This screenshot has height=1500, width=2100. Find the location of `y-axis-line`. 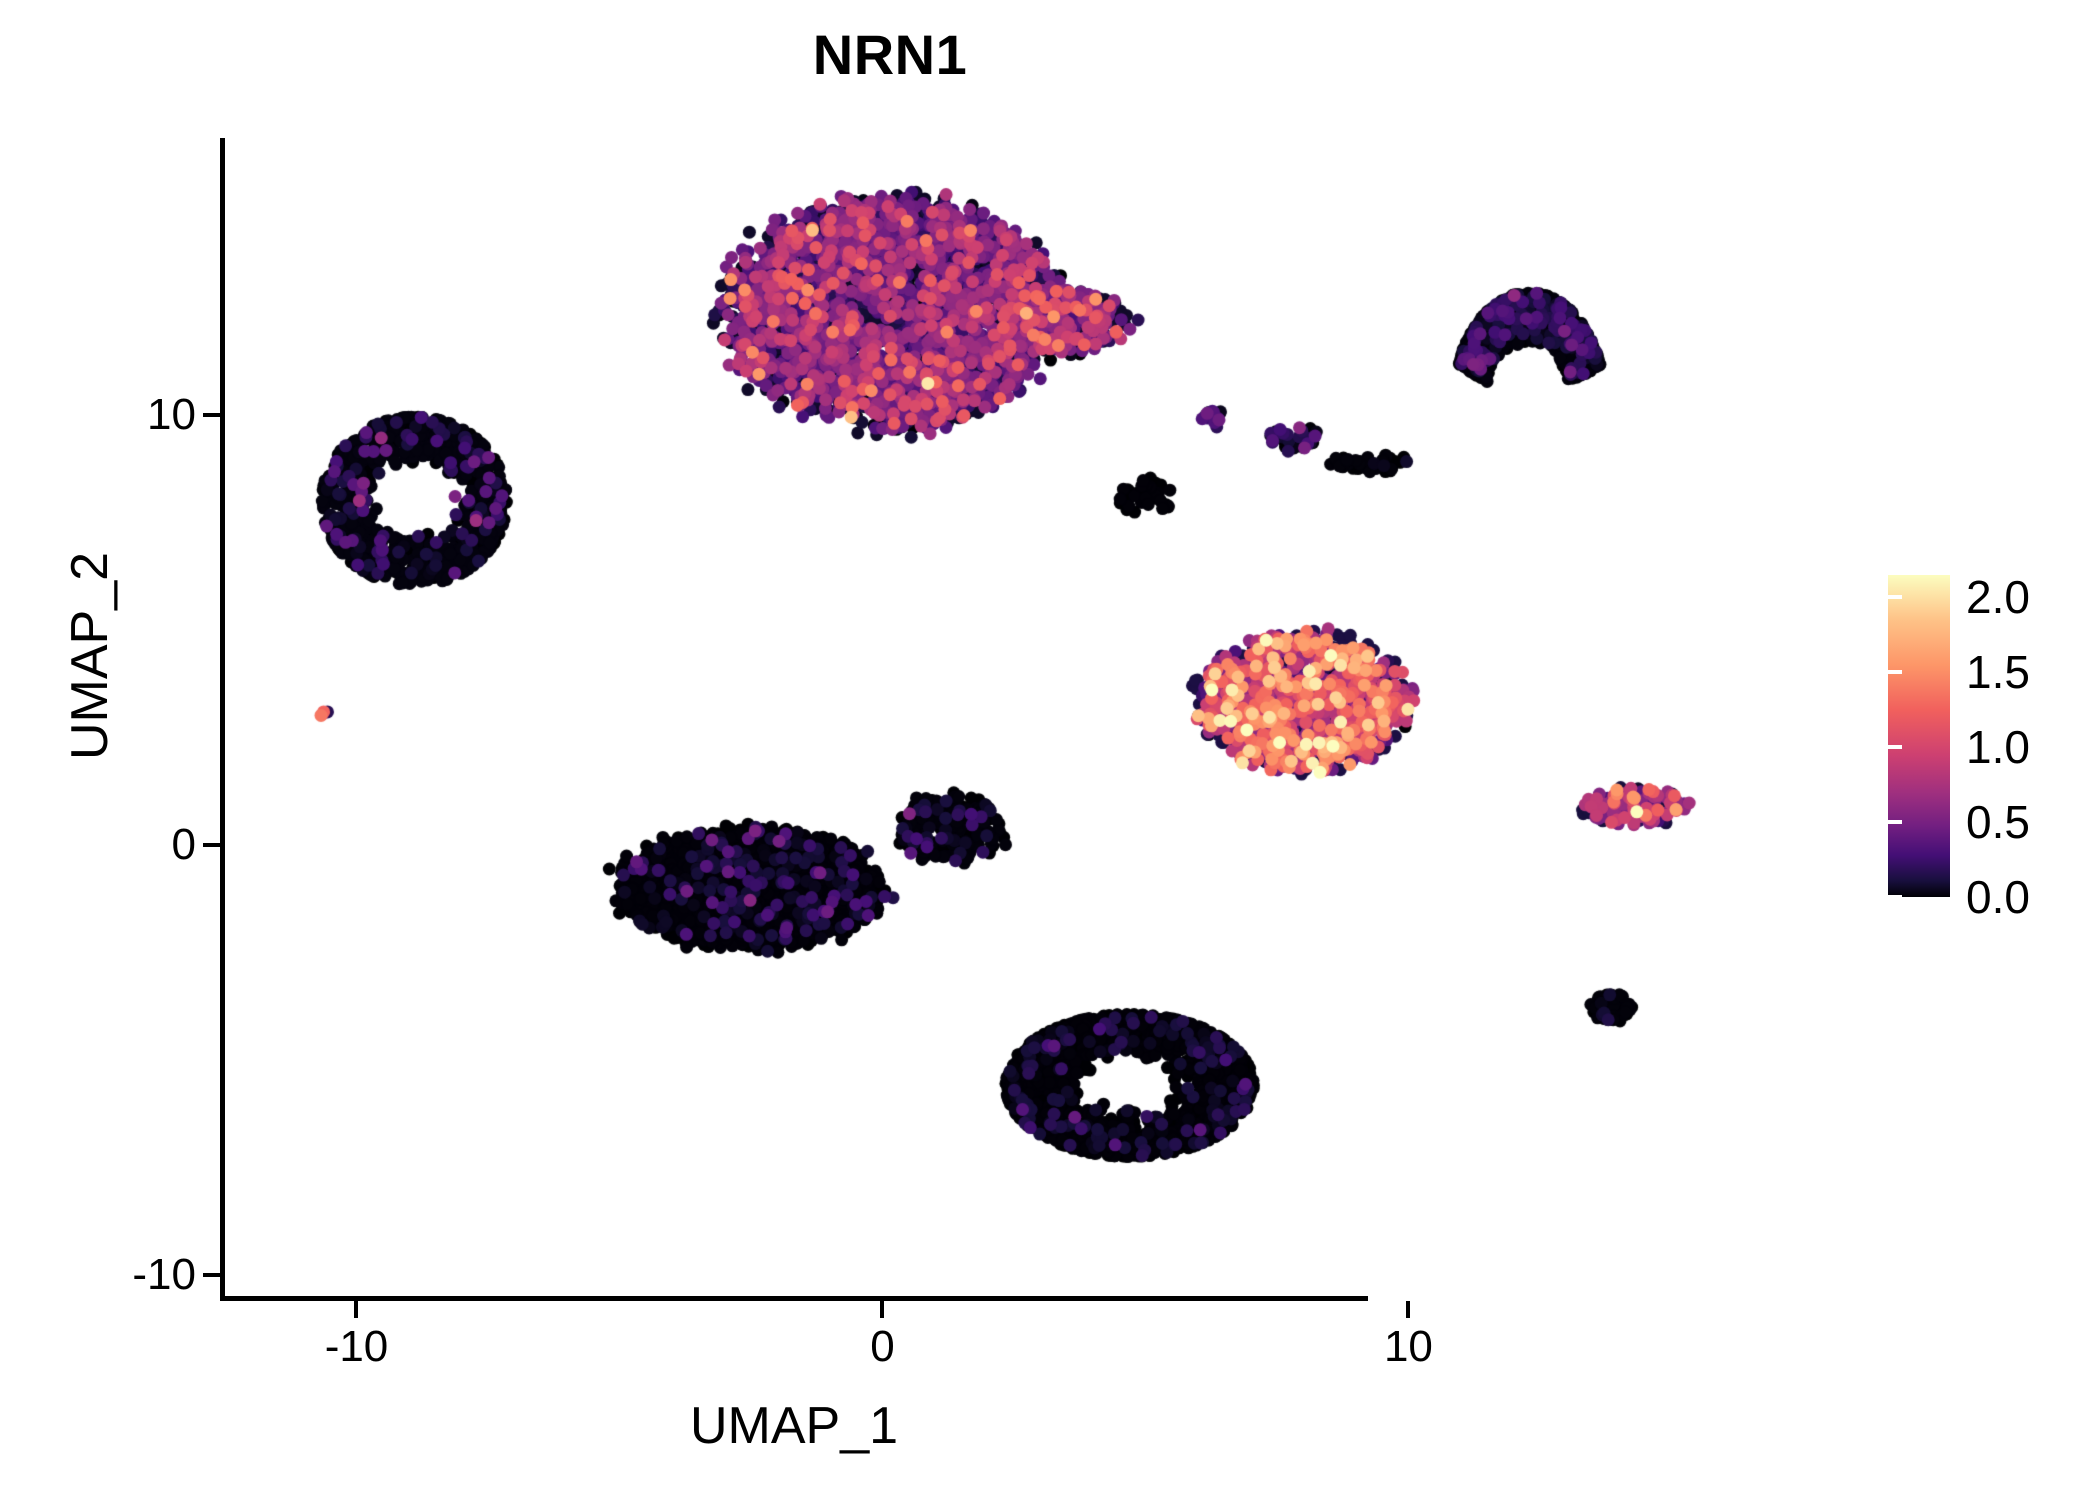

y-axis-line is located at coordinates (222, 719).